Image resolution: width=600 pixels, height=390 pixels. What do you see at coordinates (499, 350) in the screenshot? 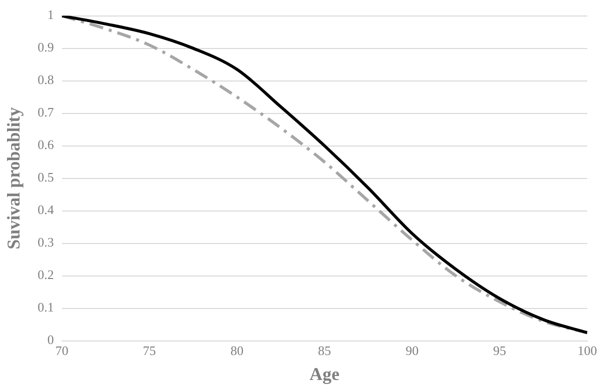
I see `x-tick-label: 95` at bounding box center [499, 350].